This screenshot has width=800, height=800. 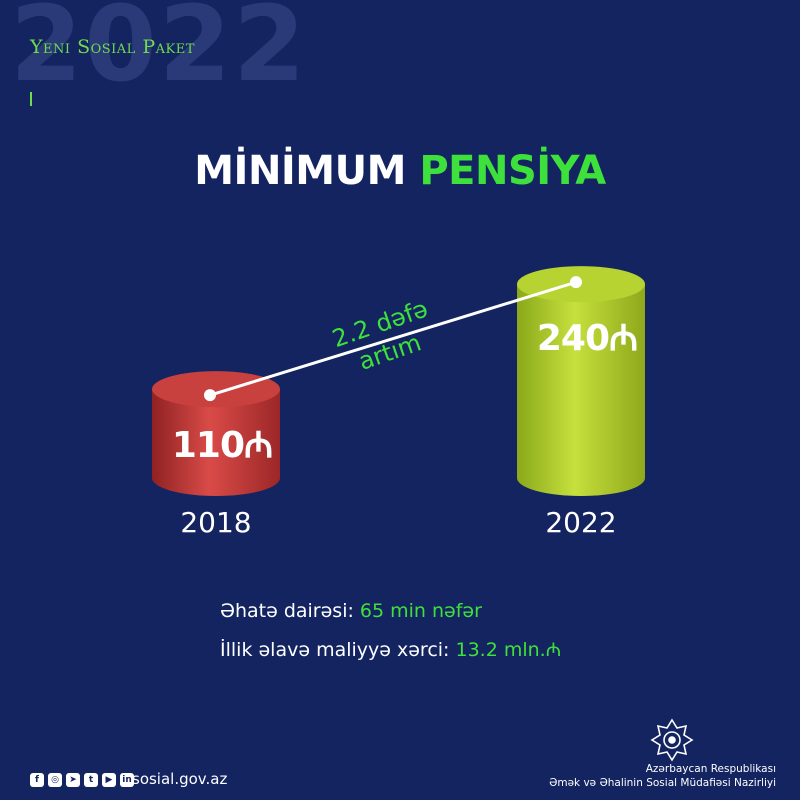 What do you see at coordinates (109, 780) in the screenshot?
I see `youtube-icon: ▶` at bounding box center [109, 780].